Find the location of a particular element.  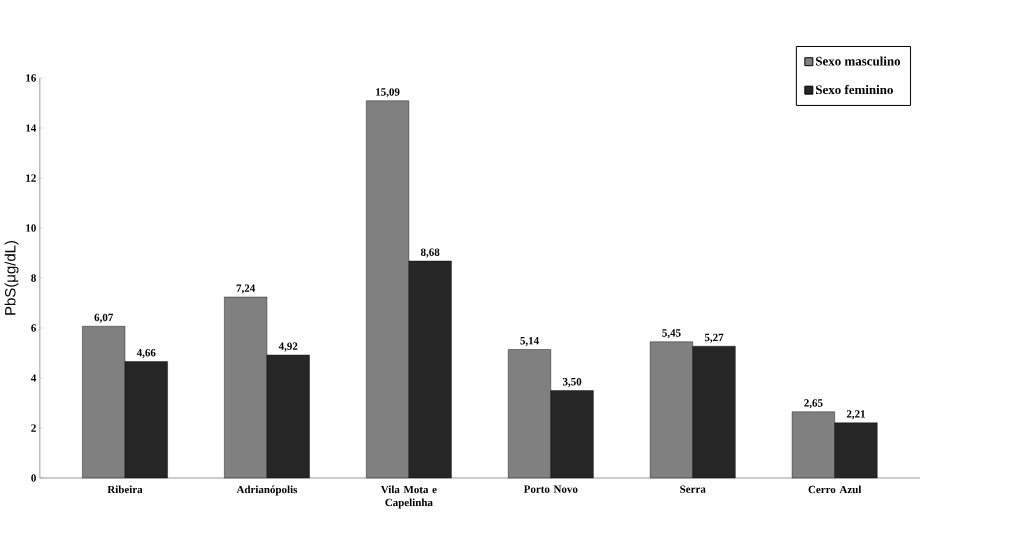

y-tick-label: 6 is located at coordinates (33, 328).